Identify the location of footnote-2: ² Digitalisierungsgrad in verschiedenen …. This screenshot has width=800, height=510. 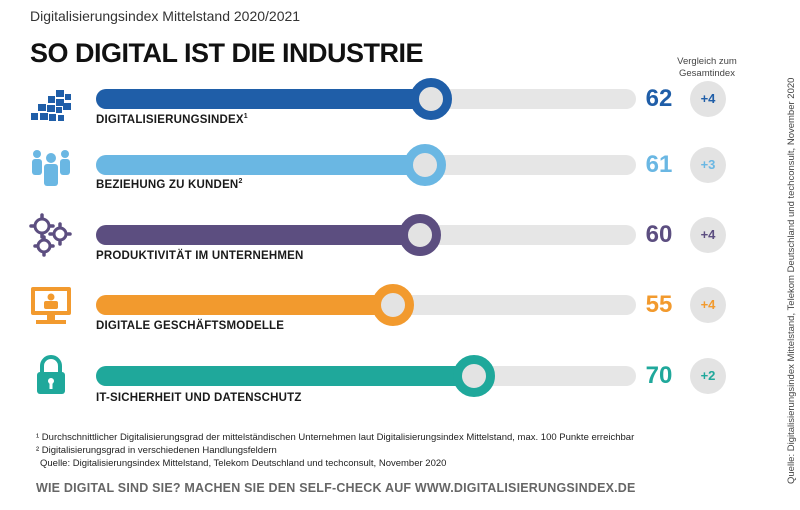
(156, 450).